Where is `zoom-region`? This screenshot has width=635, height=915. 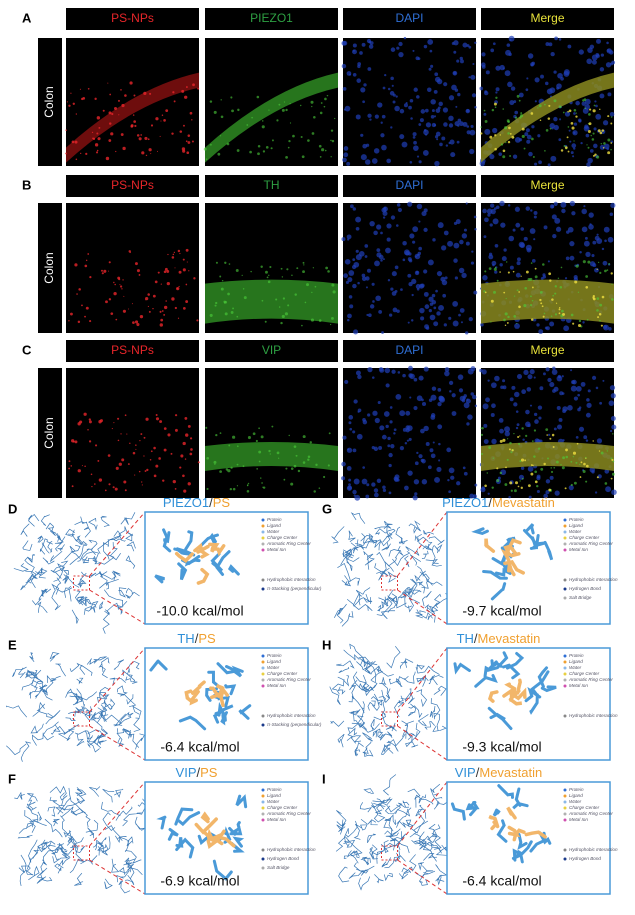 zoom-region is located at coordinates (81, 853).